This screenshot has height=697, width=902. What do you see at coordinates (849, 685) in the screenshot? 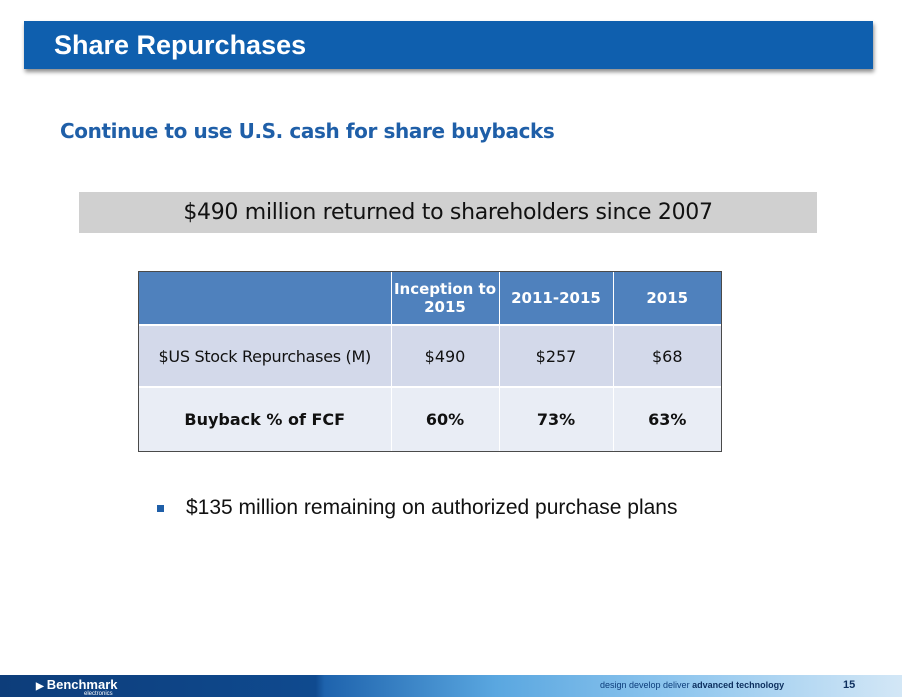
I see `page-number: 15` at bounding box center [849, 685].